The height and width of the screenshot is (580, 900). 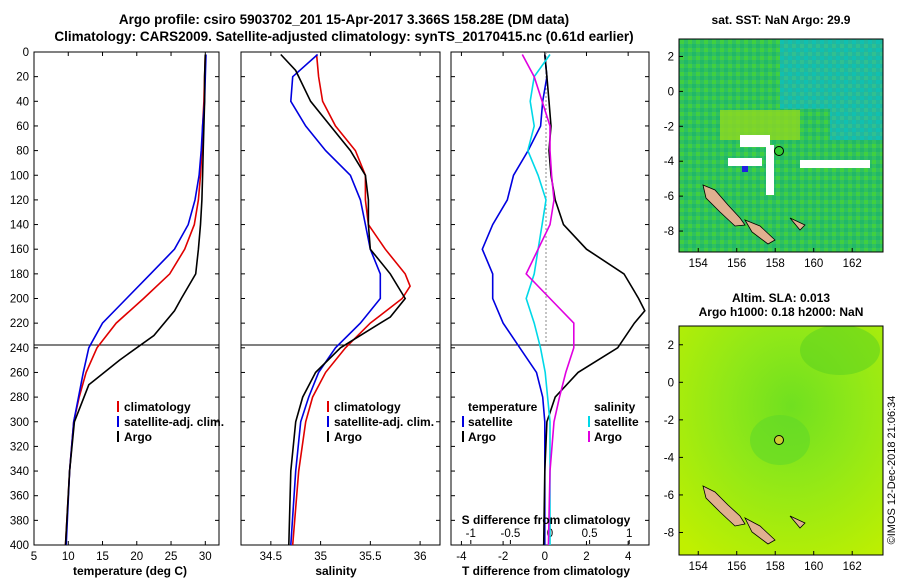 What do you see at coordinates (781, 298) in the screenshot?
I see `sla-map-title1: Altim. SLA: 0.013` at bounding box center [781, 298].